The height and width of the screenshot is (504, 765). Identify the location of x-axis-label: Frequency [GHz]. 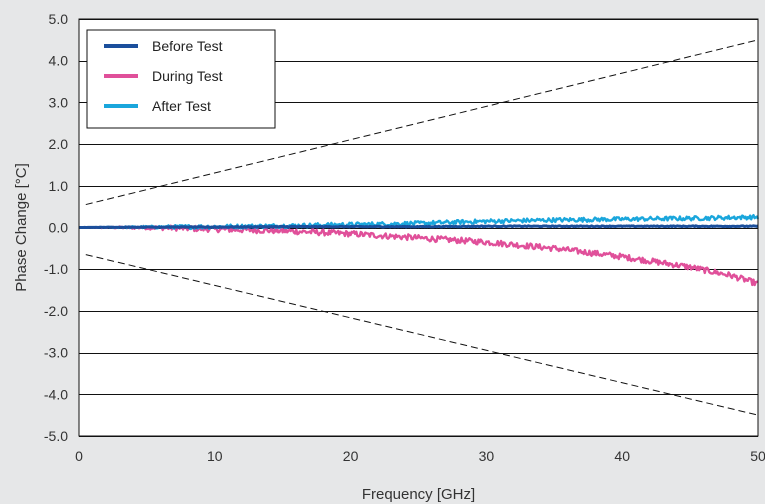
(418, 494).